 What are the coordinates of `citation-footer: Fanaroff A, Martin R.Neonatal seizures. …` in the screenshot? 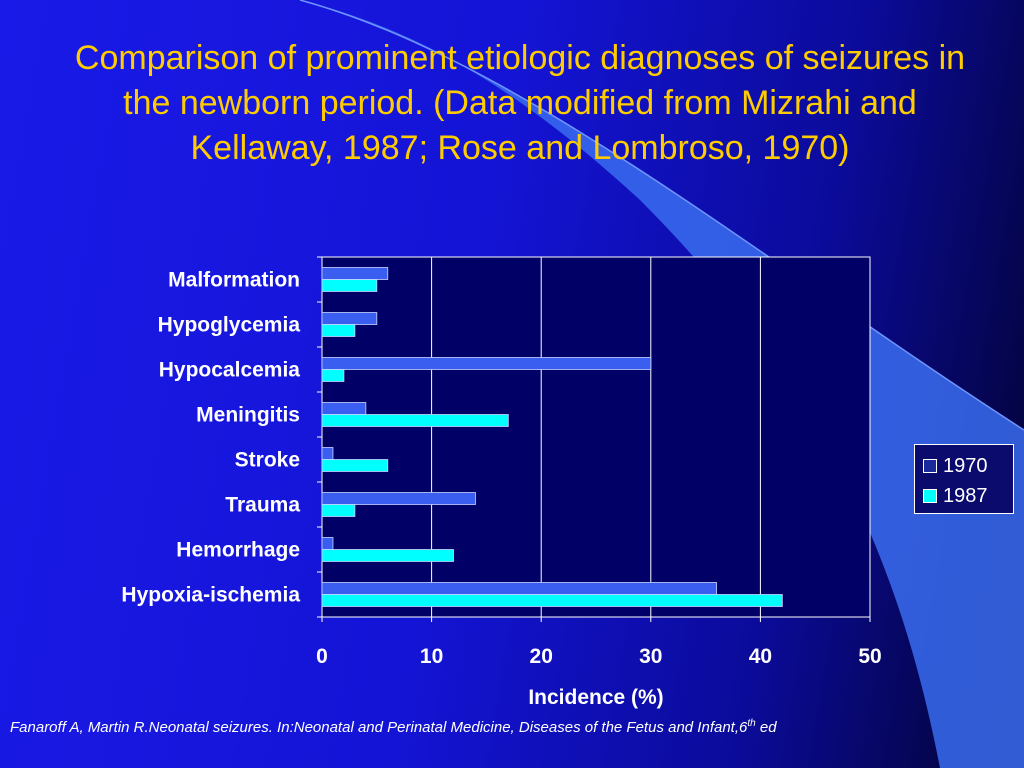 It's located at (517, 727).